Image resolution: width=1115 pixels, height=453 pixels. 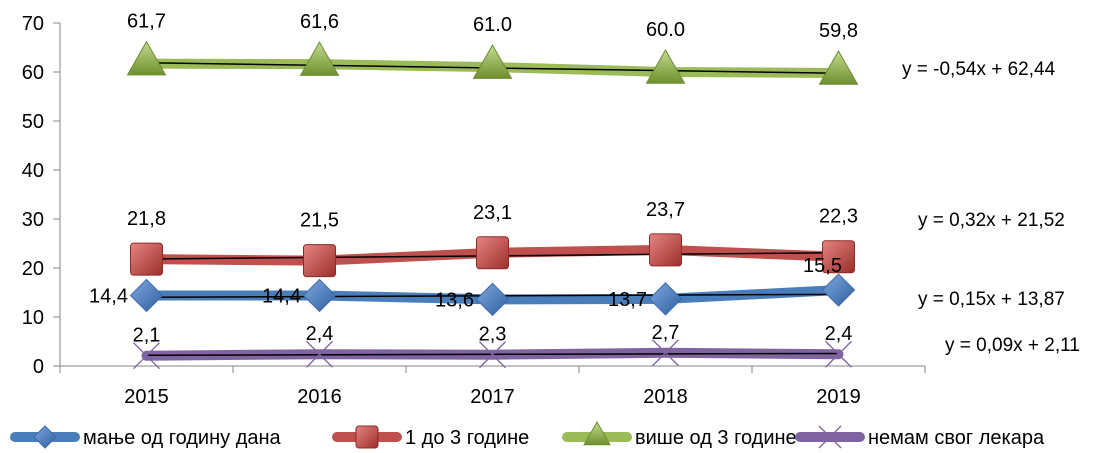 What do you see at coordinates (146, 219) in the screenshot?
I see `data-label: 21,8` at bounding box center [146, 219].